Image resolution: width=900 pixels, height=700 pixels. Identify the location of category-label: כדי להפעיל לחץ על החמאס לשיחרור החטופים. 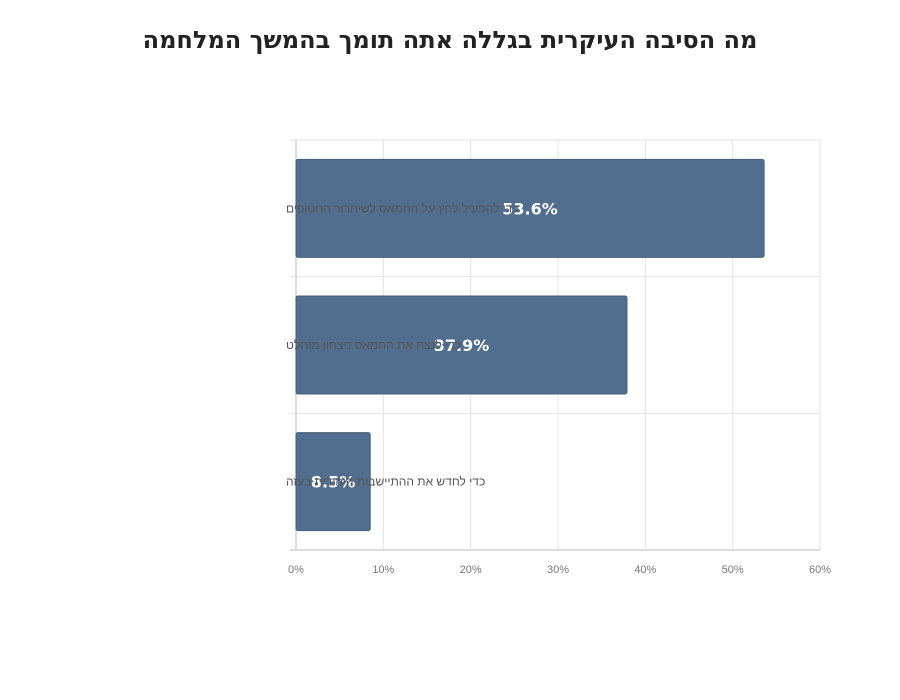
(402, 208).